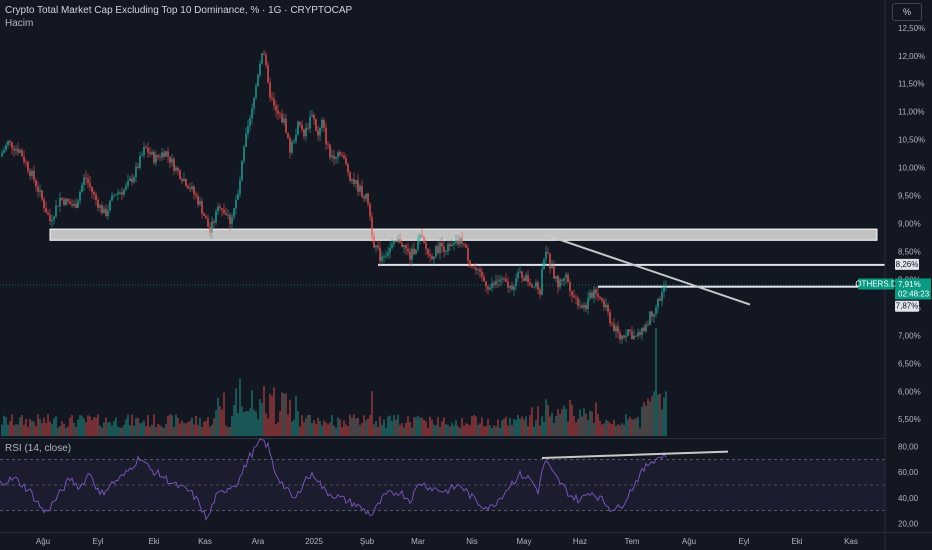  What do you see at coordinates (907, 12) in the screenshot?
I see `percent-scale-button: %` at bounding box center [907, 12].